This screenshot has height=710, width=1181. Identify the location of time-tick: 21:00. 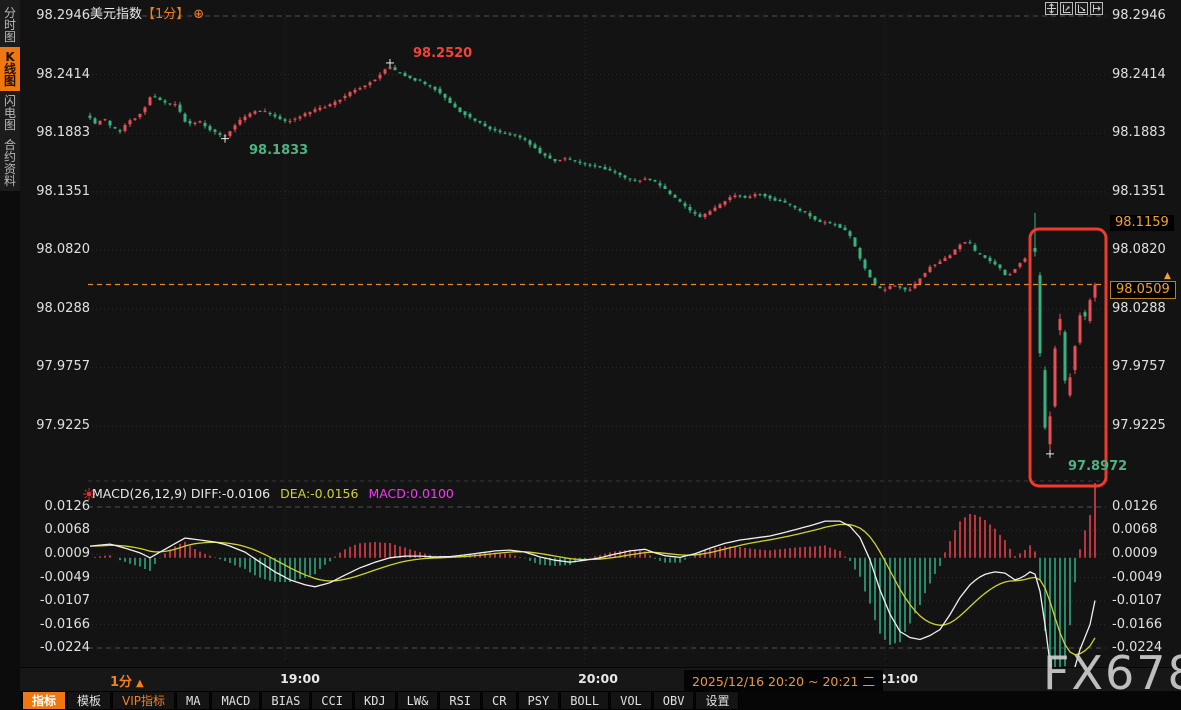
(898, 678).